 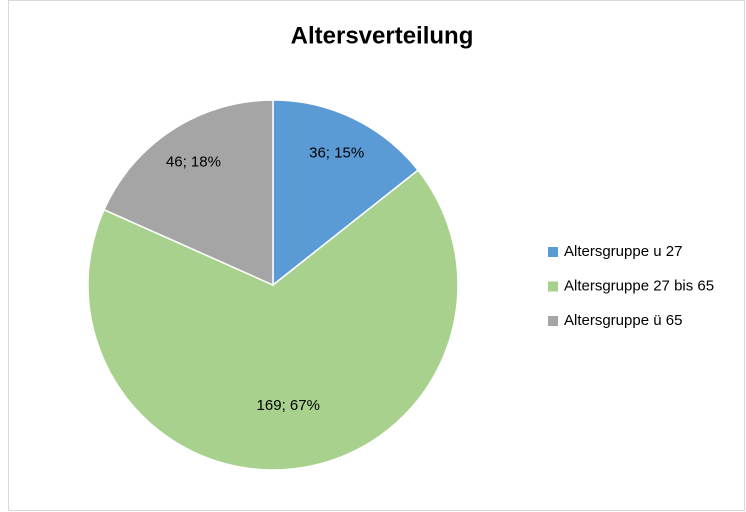 What do you see at coordinates (336, 152) in the screenshot?
I see `data-label: 36; 15%` at bounding box center [336, 152].